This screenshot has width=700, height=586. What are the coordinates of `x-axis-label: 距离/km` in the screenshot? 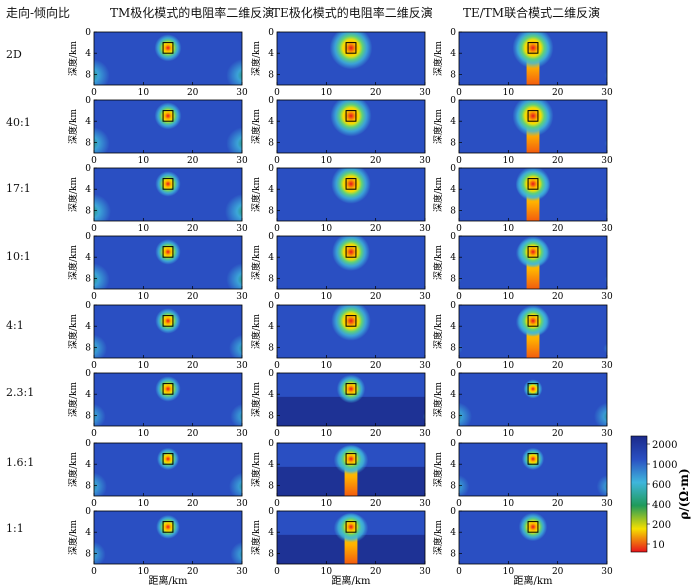 It's located at (168, 580).